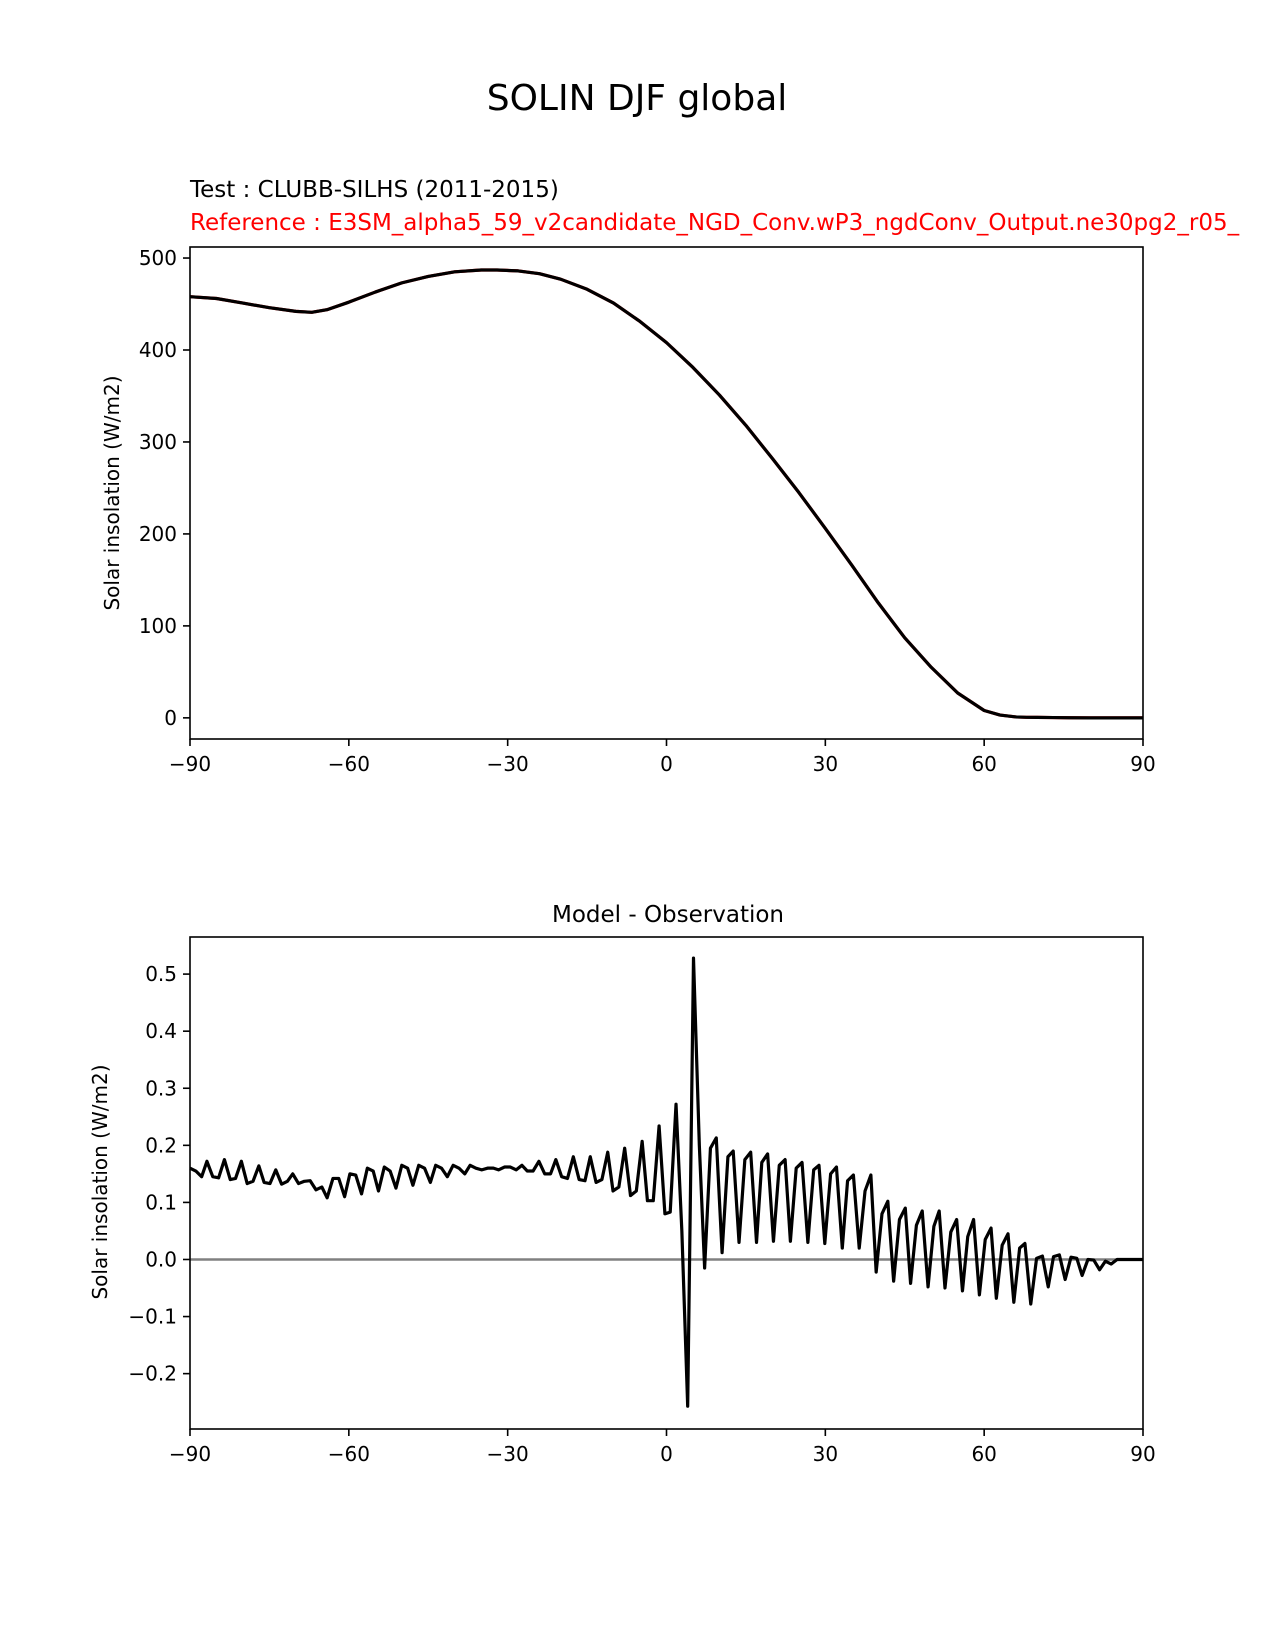 The height and width of the screenshot is (1650, 1275). I want to click on y-tick-label: 0.4, so click(161, 1031).